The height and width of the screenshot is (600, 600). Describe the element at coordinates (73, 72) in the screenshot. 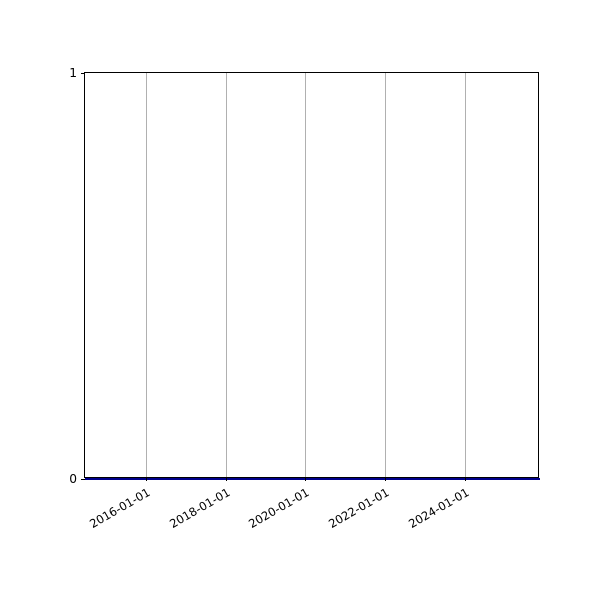

I see `y-tick-label: 1` at that location.